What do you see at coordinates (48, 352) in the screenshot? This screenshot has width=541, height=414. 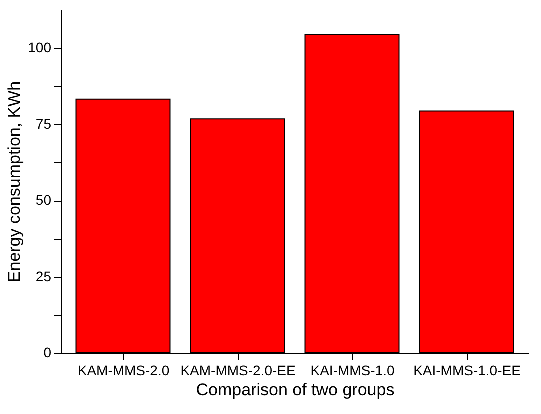 I see `y-tick-label: 0` at bounding box center [48, 352].